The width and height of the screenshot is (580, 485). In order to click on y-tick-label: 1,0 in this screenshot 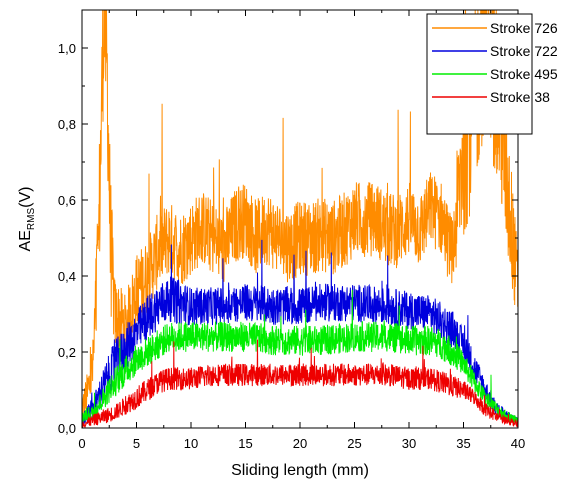, I will do `click(67, 48)`.